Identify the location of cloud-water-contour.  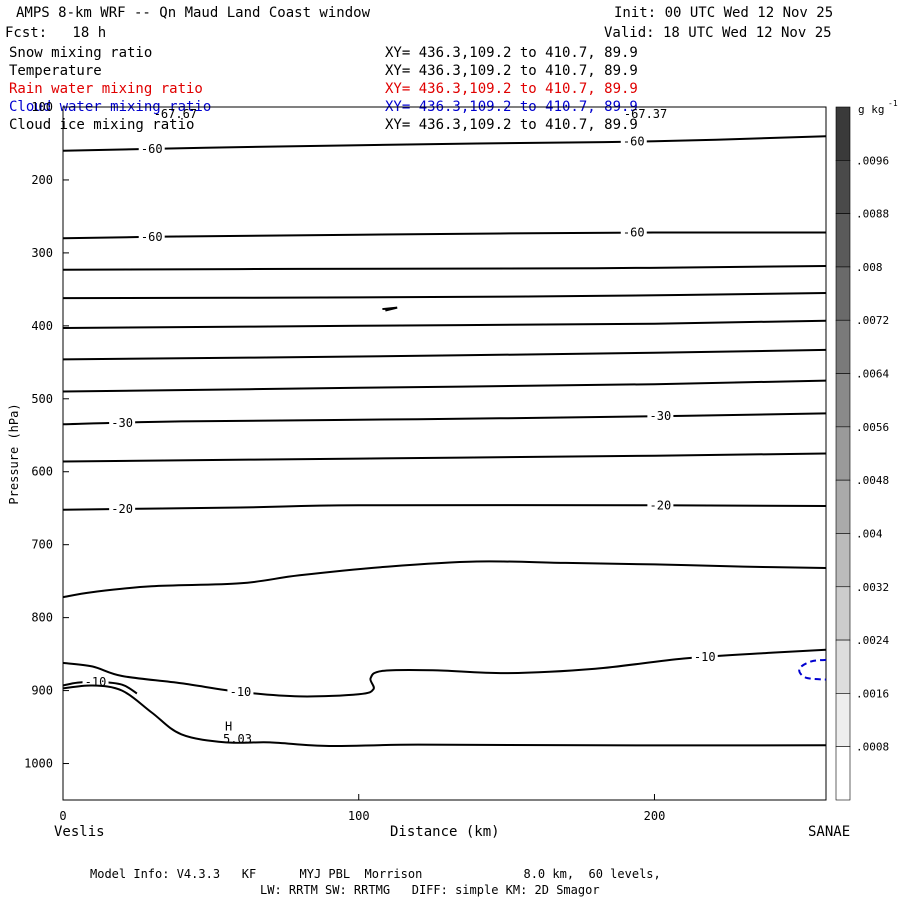
(812, 669).